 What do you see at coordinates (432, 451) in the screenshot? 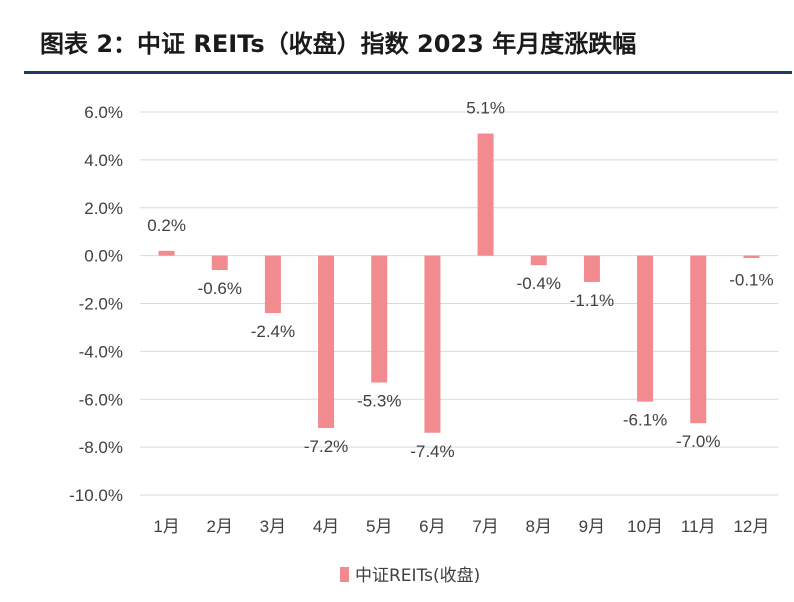
I see `data-label: -7.4%` at bounding box center [432, 451].